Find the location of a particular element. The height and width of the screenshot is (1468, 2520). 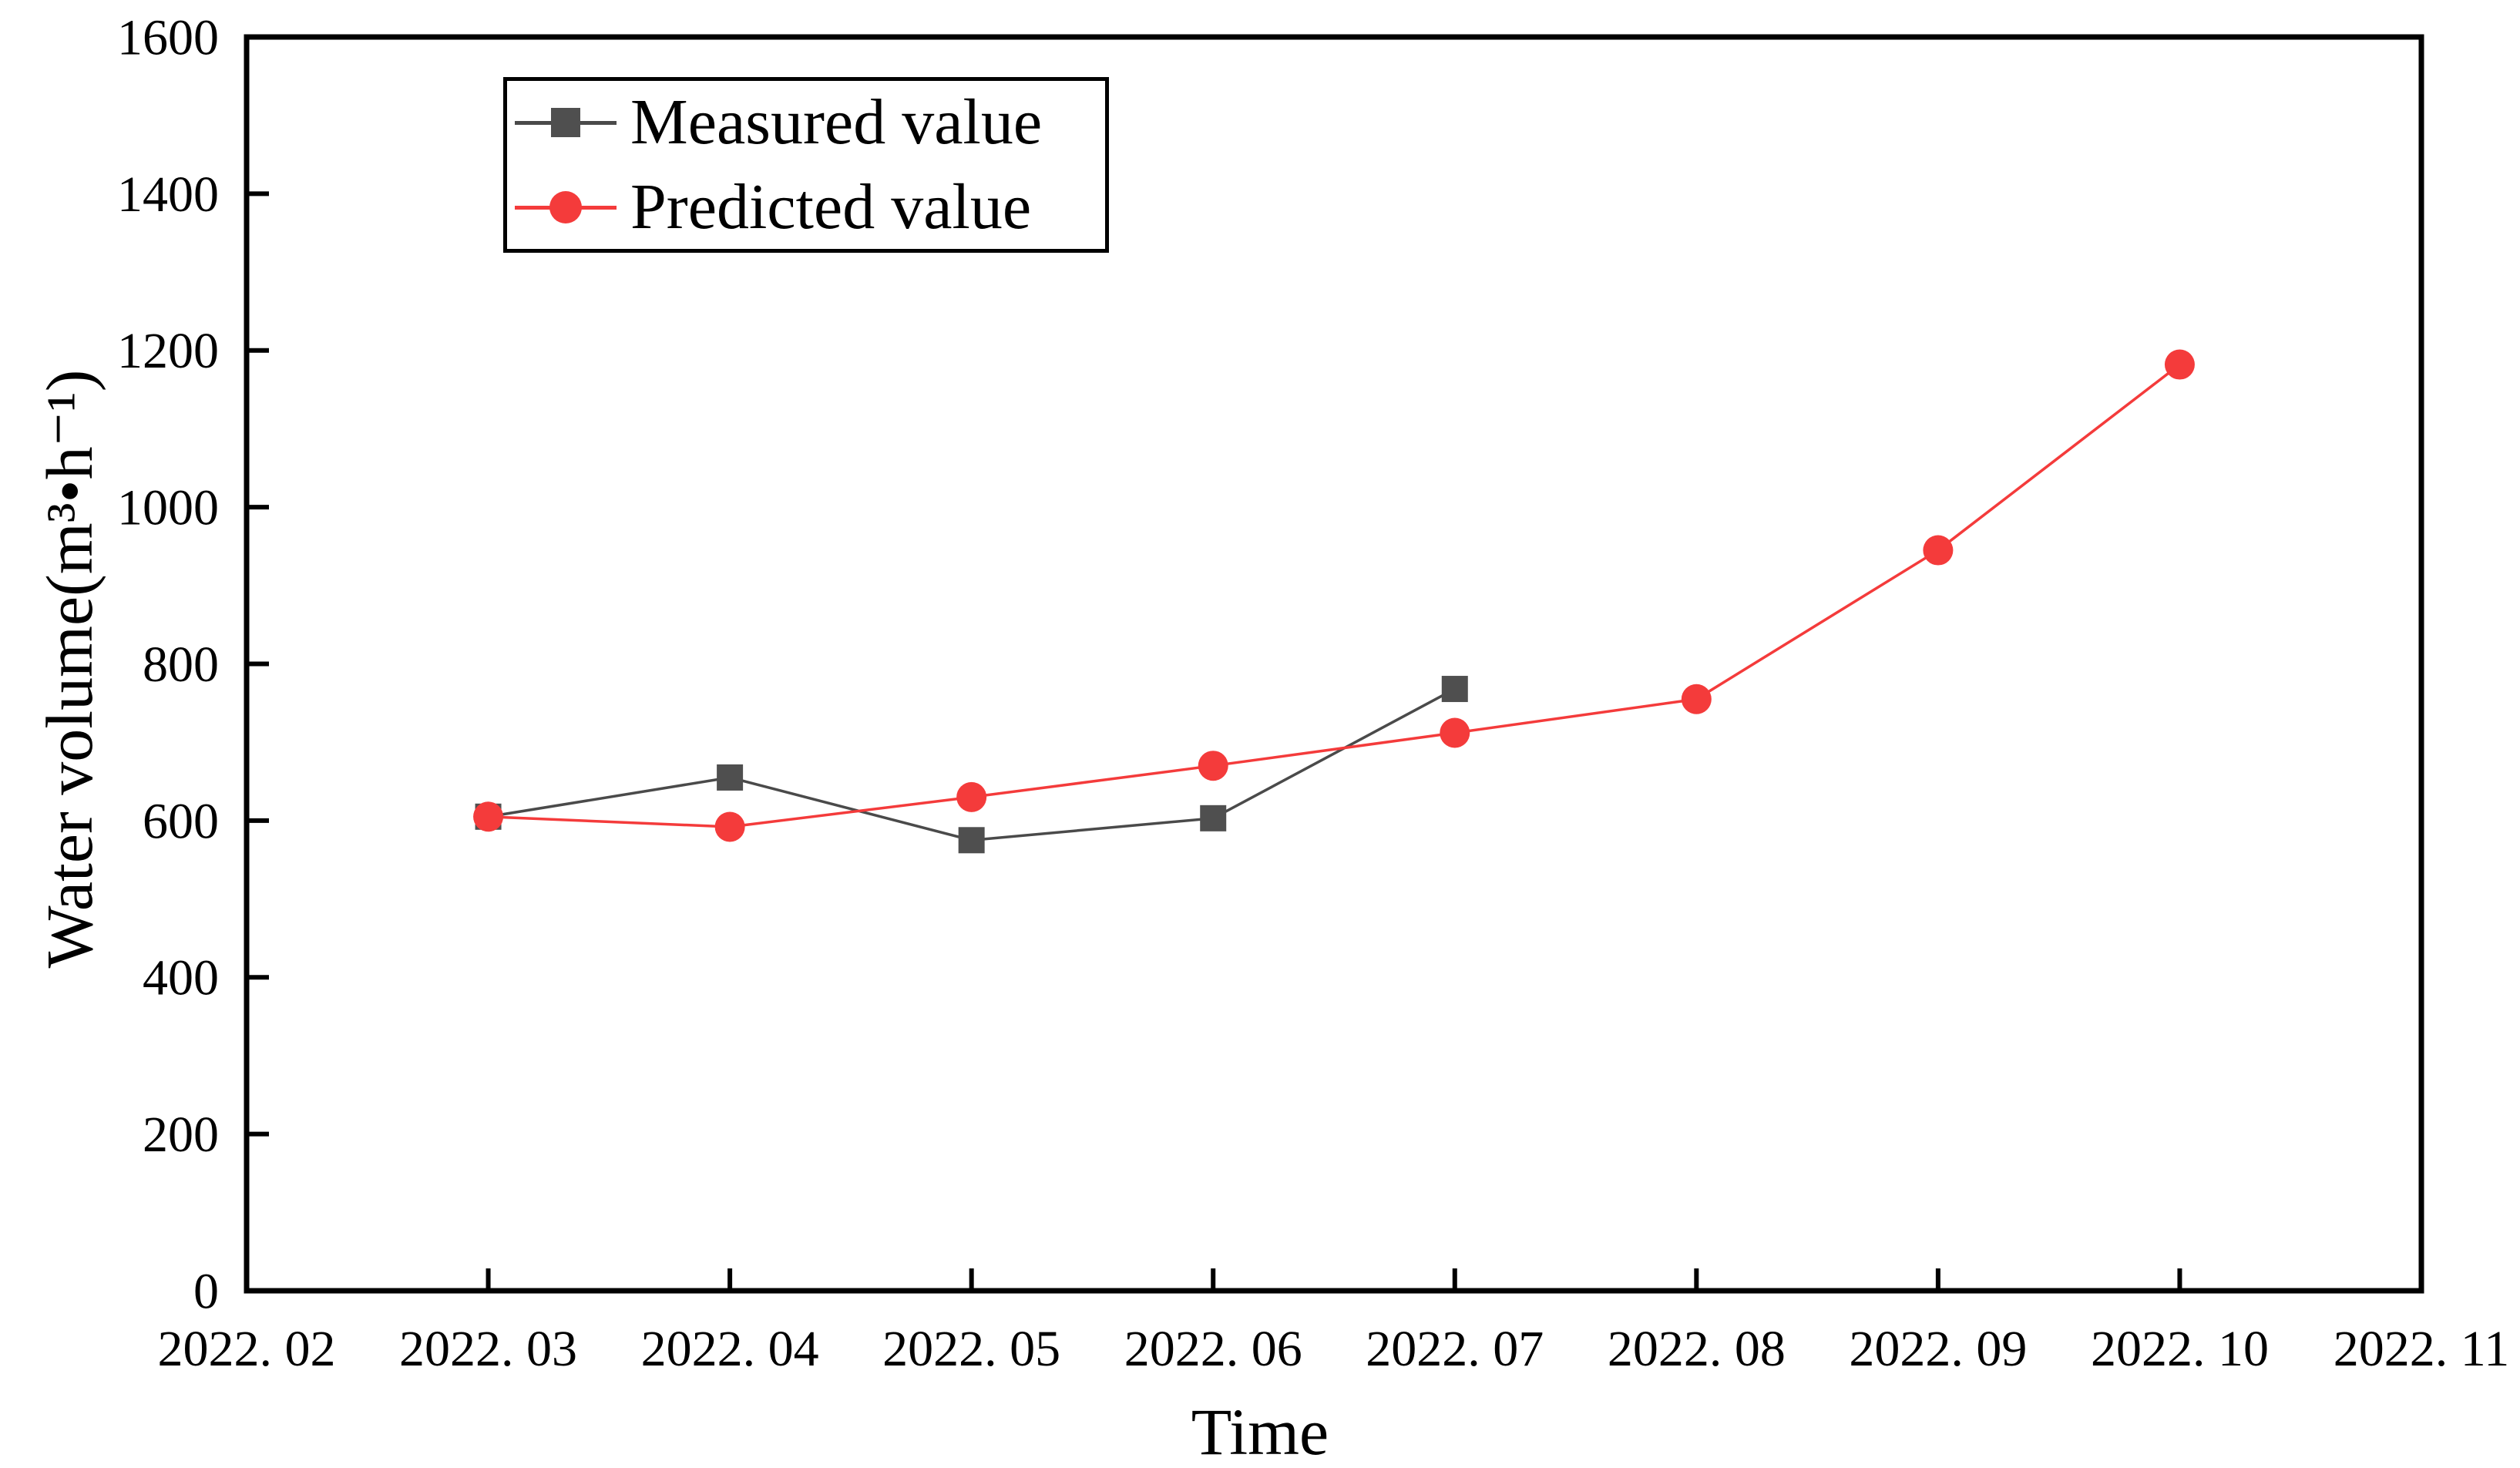

x-tick-label: 2022. 11 is located at coordinates (2422, 1349).